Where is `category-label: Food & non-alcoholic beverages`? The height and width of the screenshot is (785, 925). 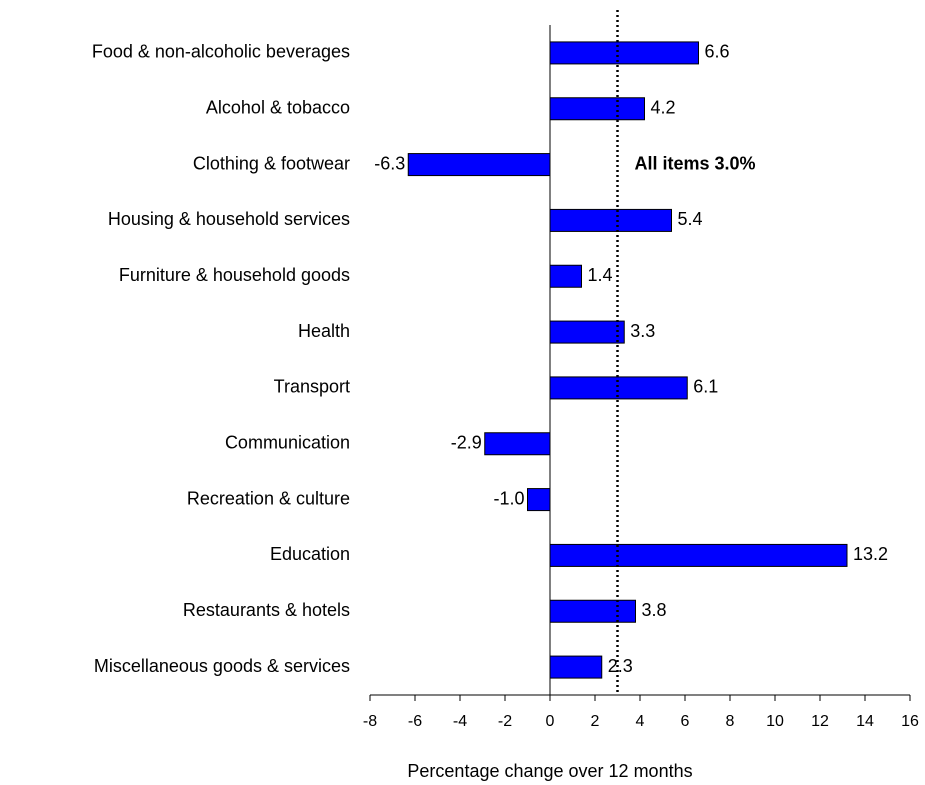
category-label: Food & non-alcoholic beverages is located at coordinates (221, 52).